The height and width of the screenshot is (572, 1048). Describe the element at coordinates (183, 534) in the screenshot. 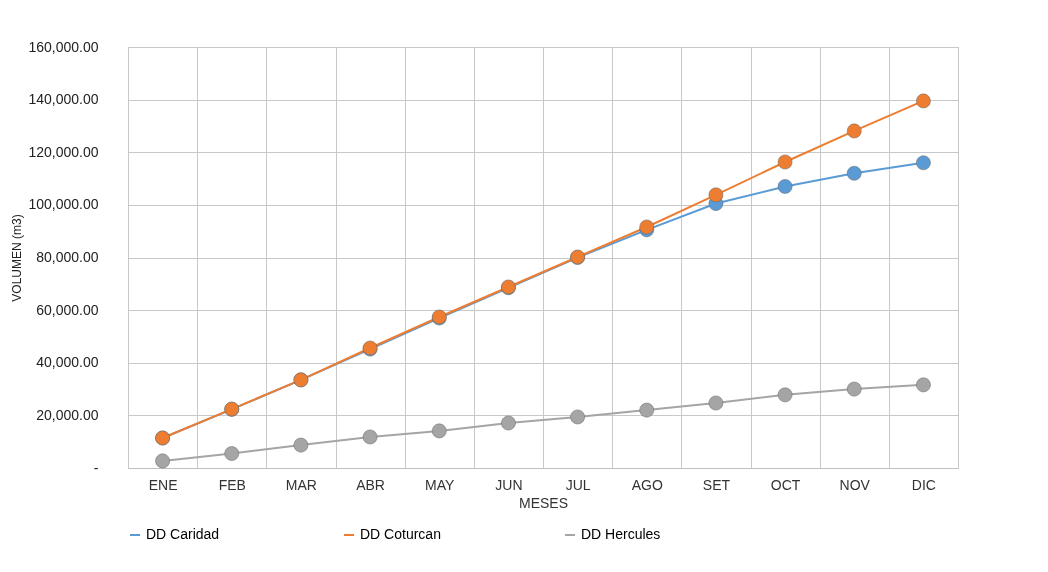

I see `legend-label: DD Caridad` at that location.